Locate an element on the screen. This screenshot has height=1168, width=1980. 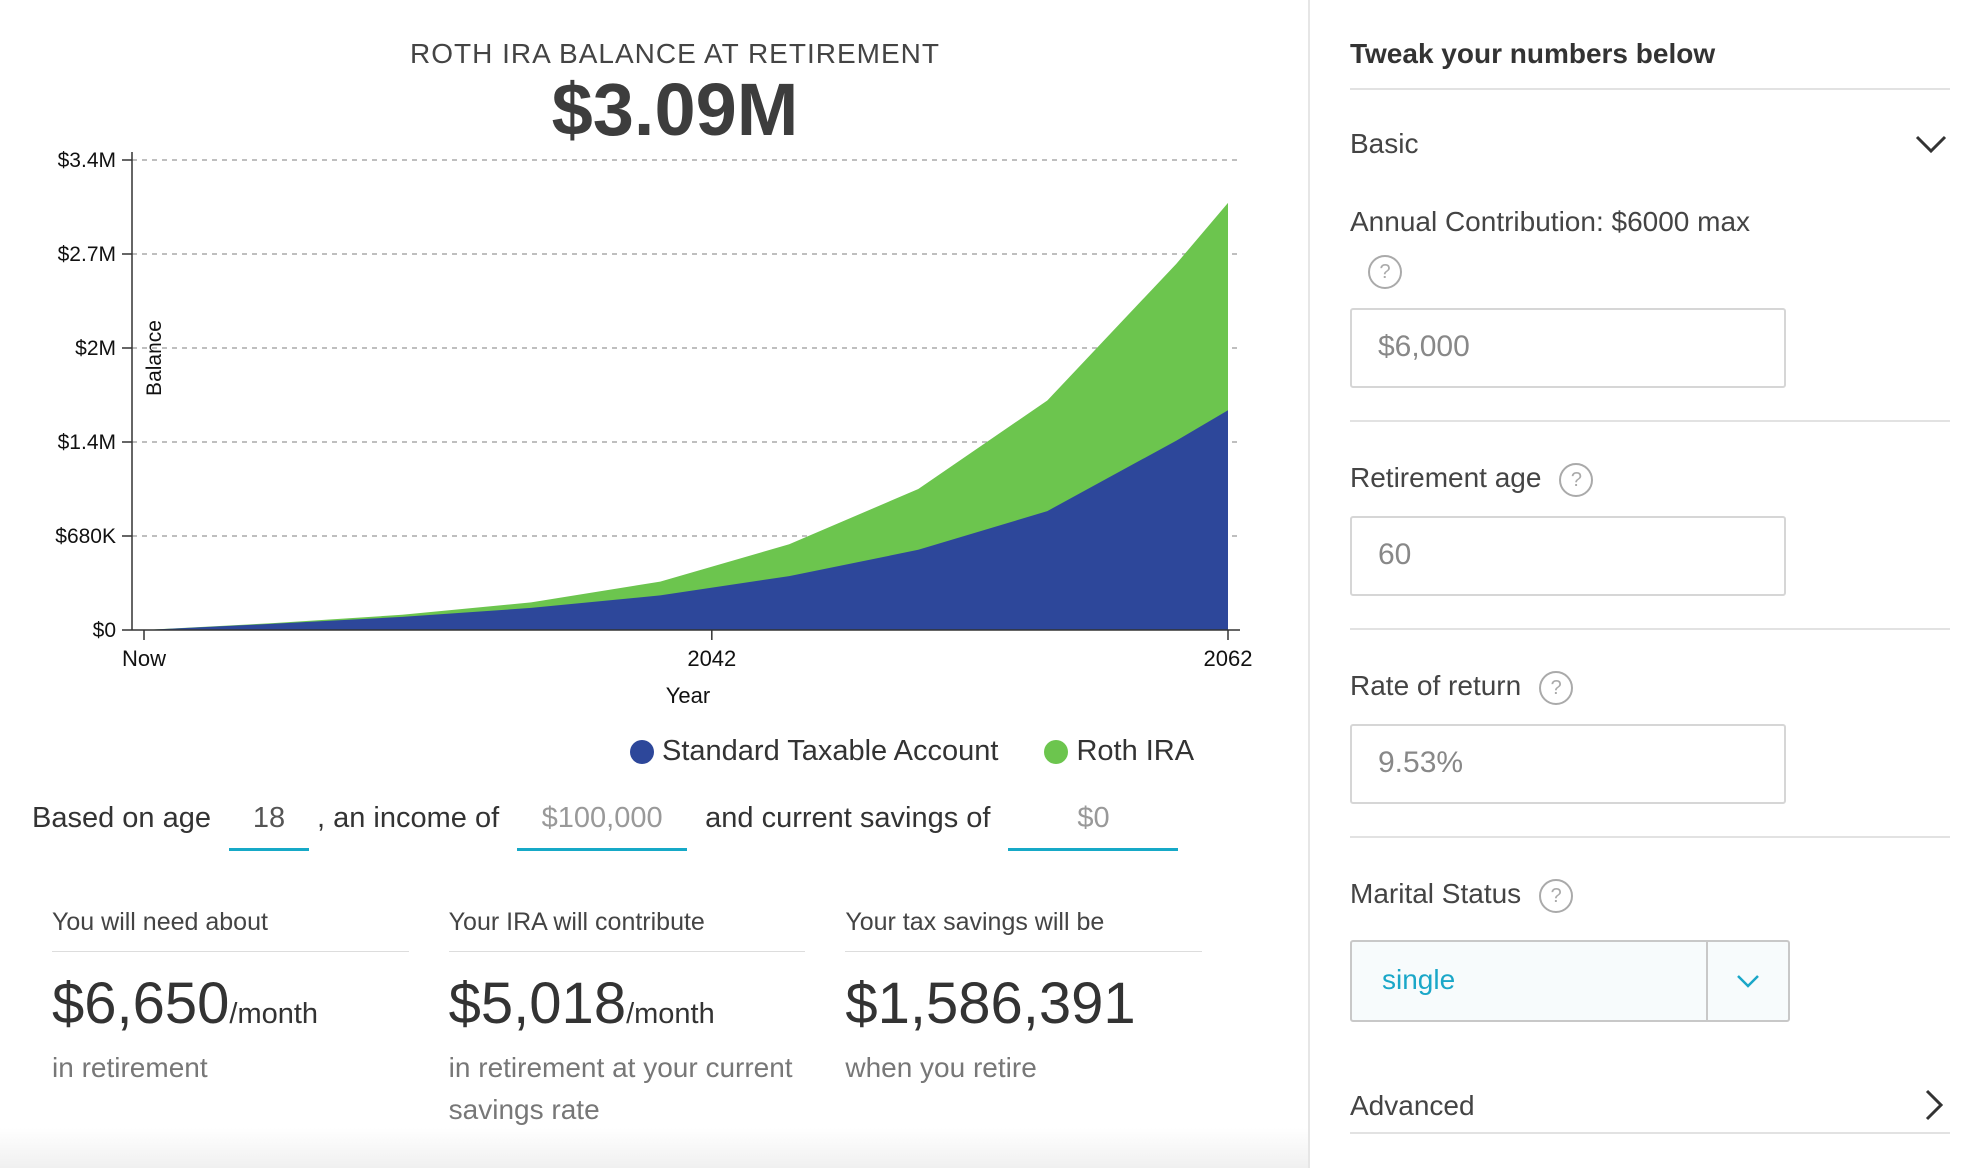
stat-tax-label: Your tax savings will be is located at coordinates (1024, 930).